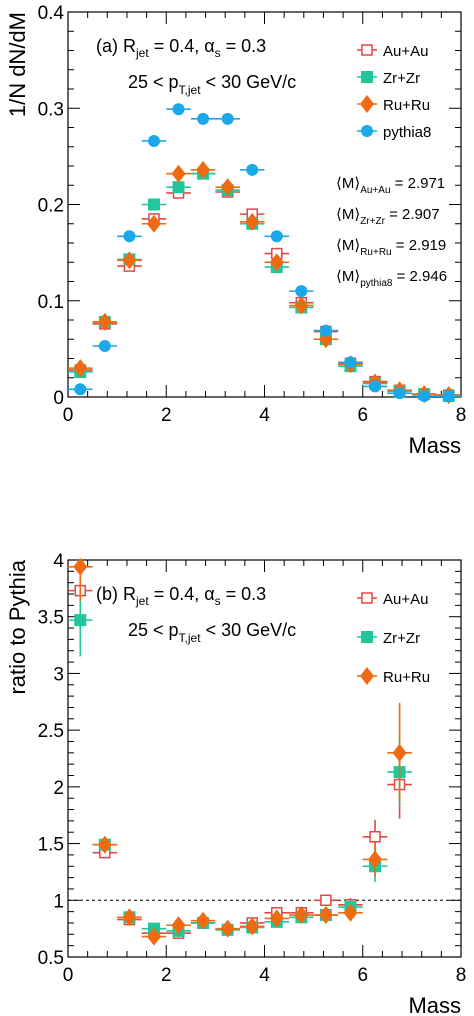 This screenshot has width=474, height=1016. Describe the element at coordinates (58, 561) in the screenshot. I see `y-tick-label: 4` at that location.